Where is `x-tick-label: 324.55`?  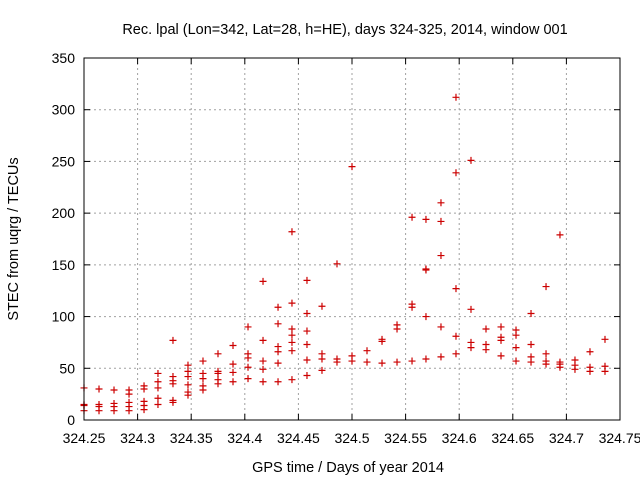 x-tick-label: 324.55 is located at coordinates (405, 438).